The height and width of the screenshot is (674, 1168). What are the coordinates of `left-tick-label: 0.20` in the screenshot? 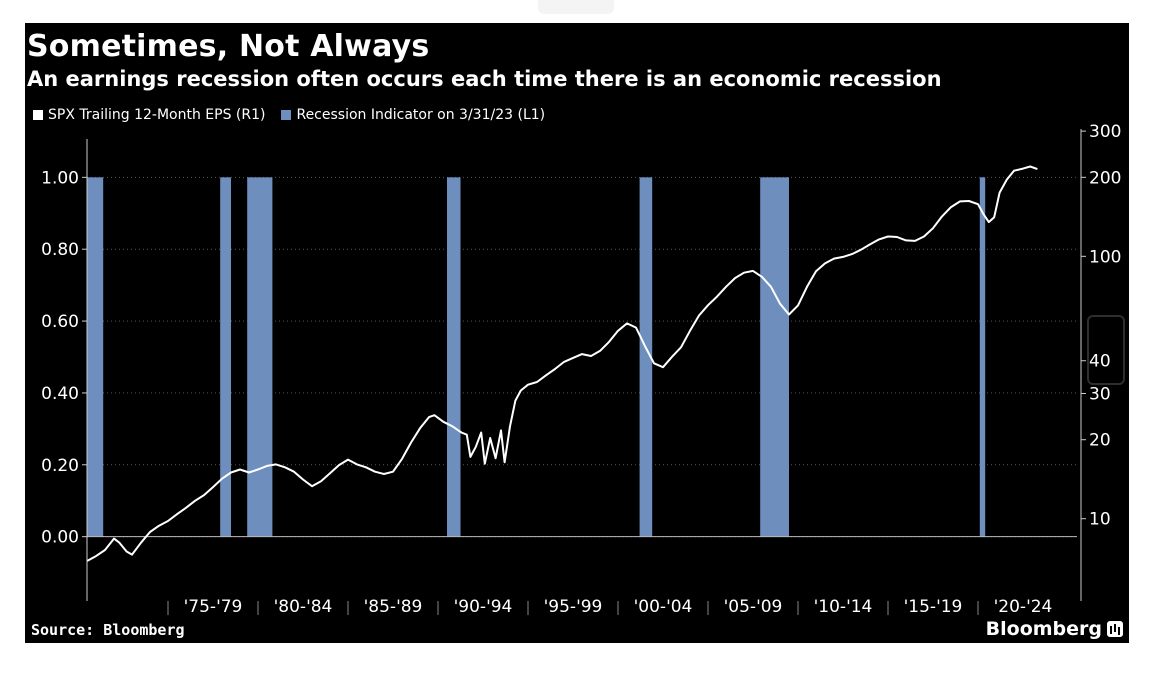 It's located at (60, 466).